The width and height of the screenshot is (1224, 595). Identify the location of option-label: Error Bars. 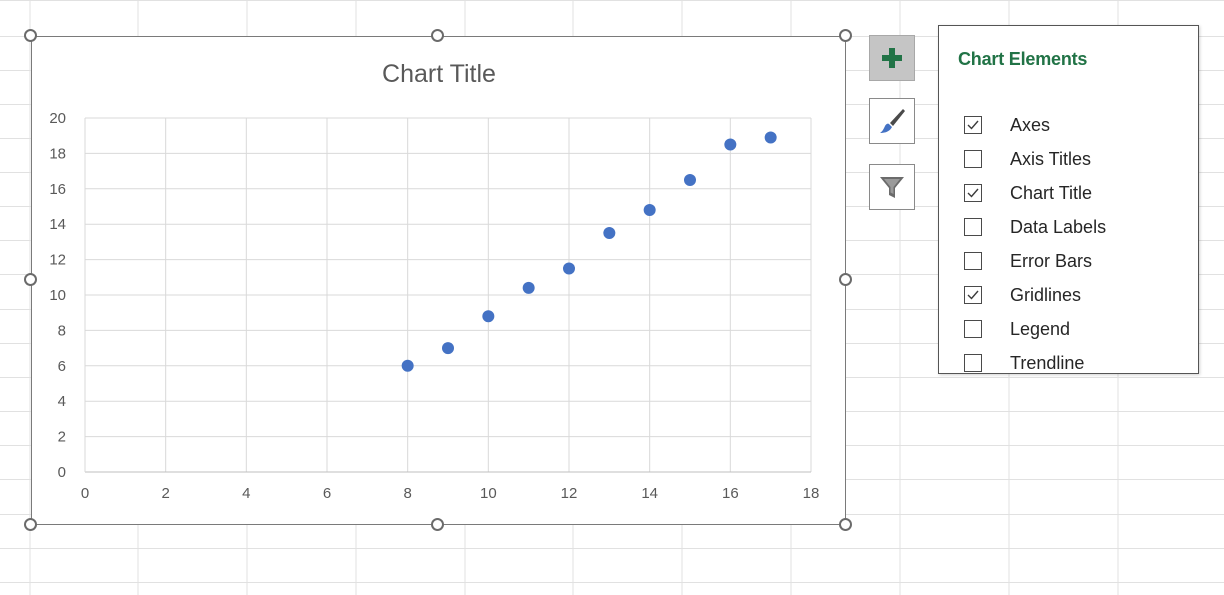
(1051, 260).